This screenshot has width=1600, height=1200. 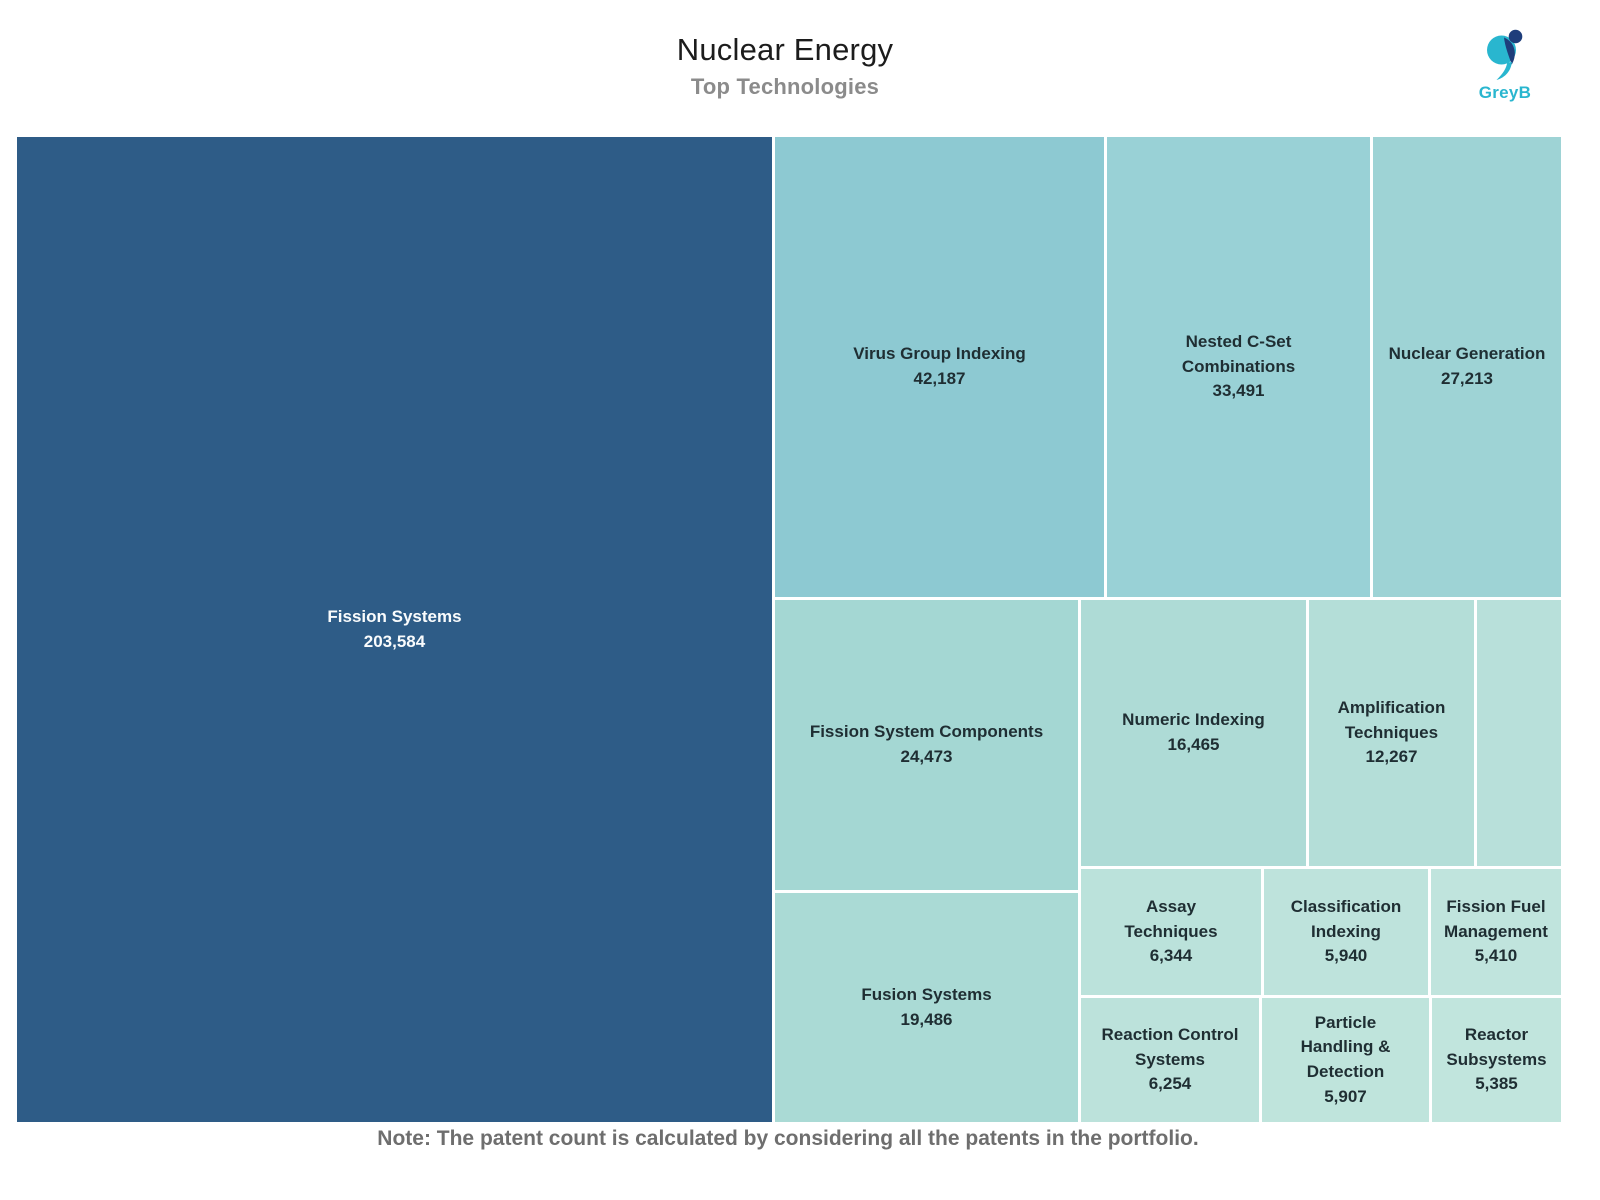 What do you see at coordinates (1496, 1084) in the screenshot?
I see `treemap-cell-value: 5,385` at bounding box center [1496, 1084].